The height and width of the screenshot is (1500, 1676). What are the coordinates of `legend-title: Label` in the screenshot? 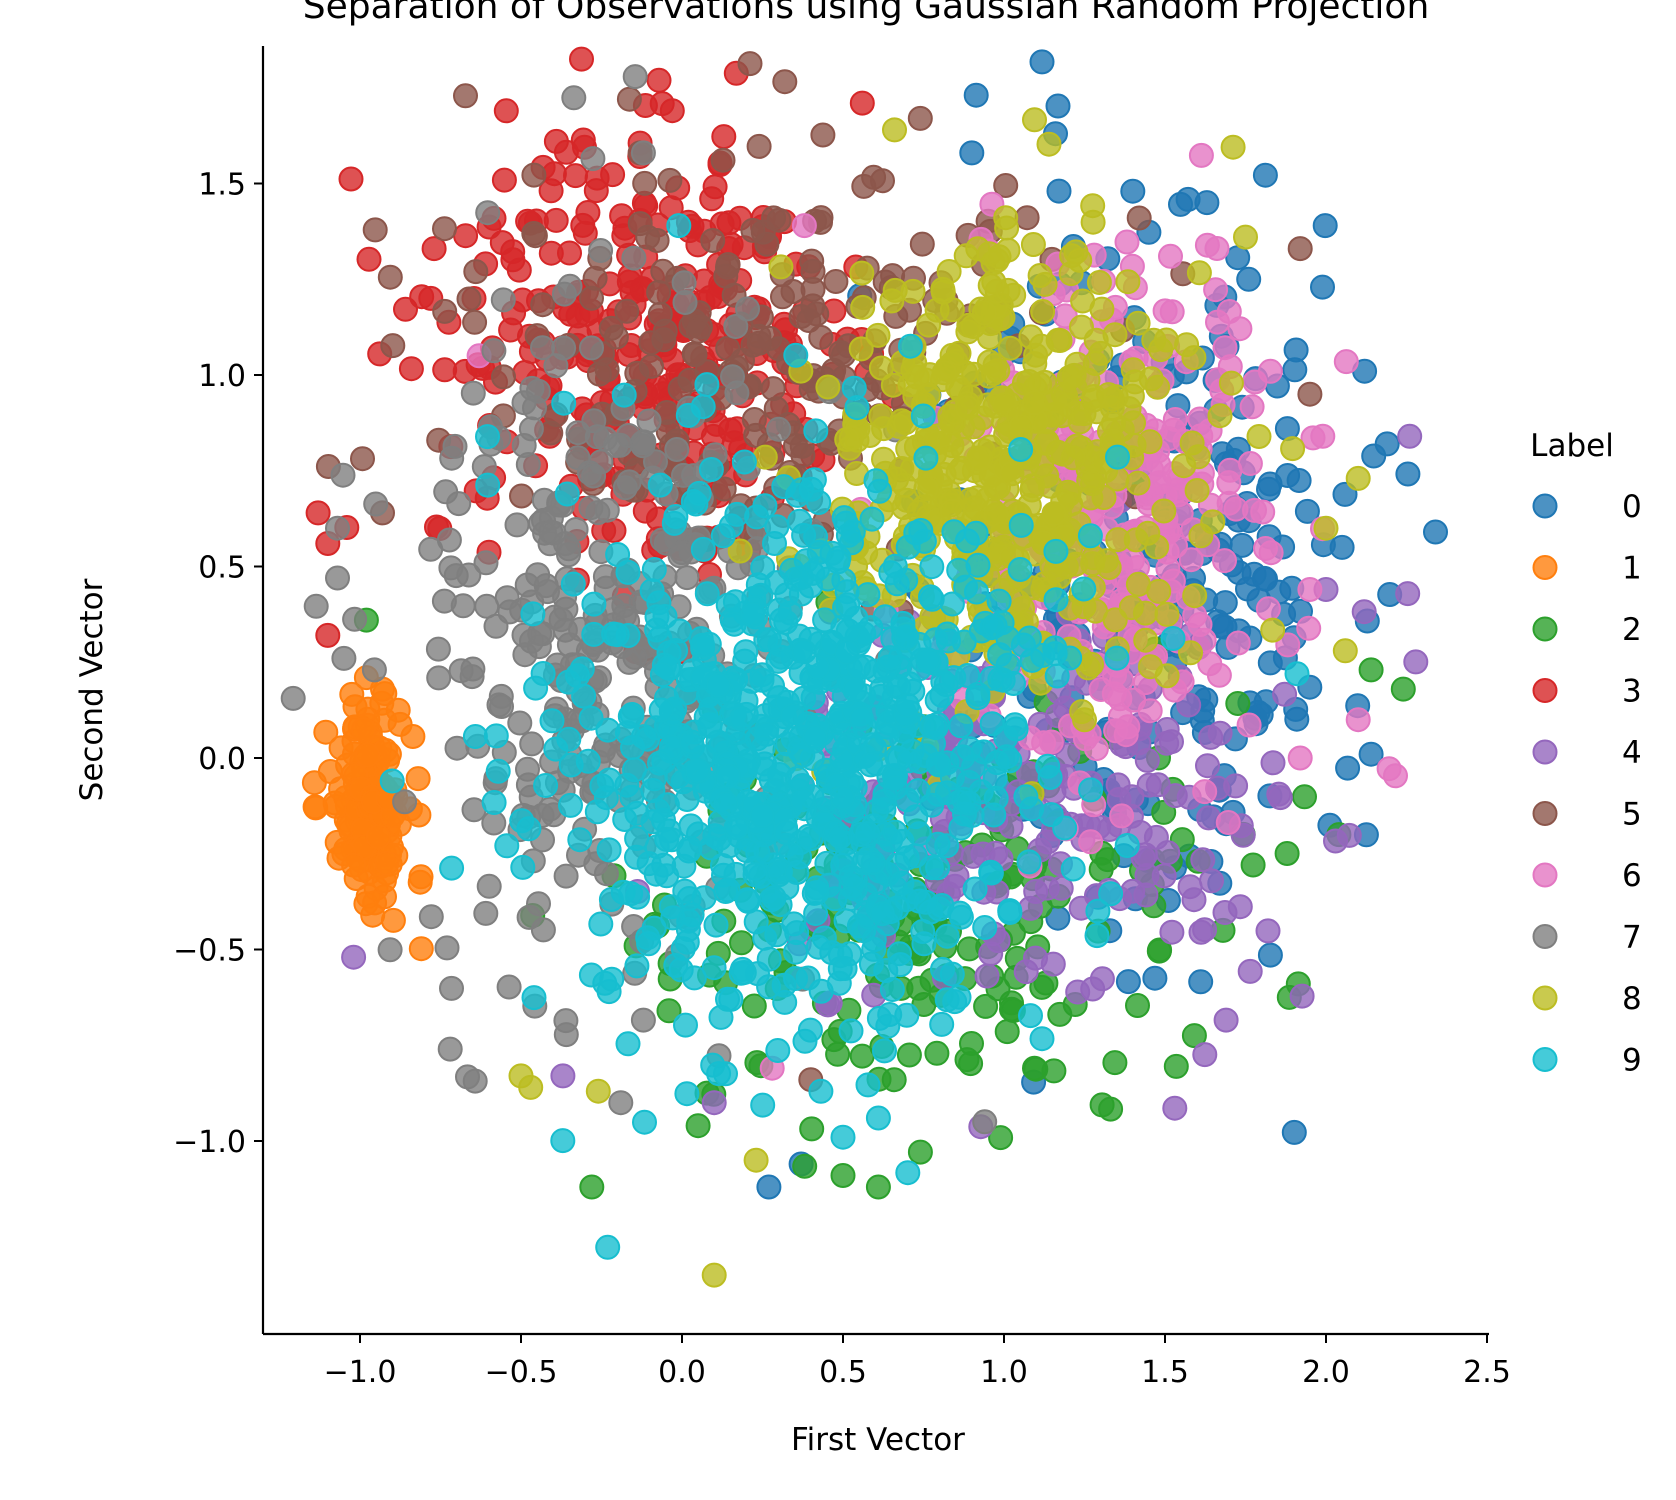 It's located at (1572, 446).